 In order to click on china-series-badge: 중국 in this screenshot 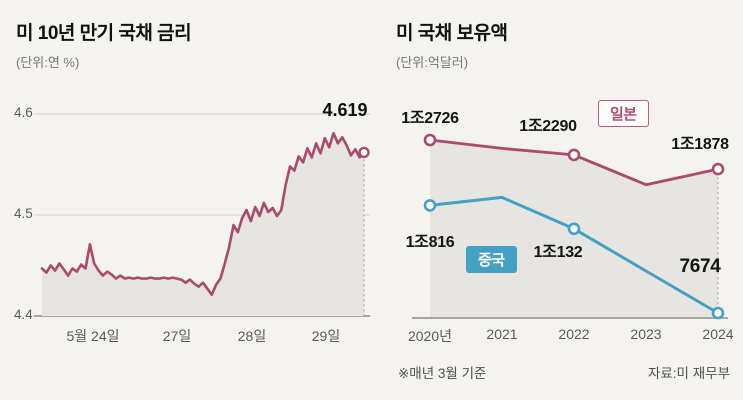, I will do `click(491, 259)`.